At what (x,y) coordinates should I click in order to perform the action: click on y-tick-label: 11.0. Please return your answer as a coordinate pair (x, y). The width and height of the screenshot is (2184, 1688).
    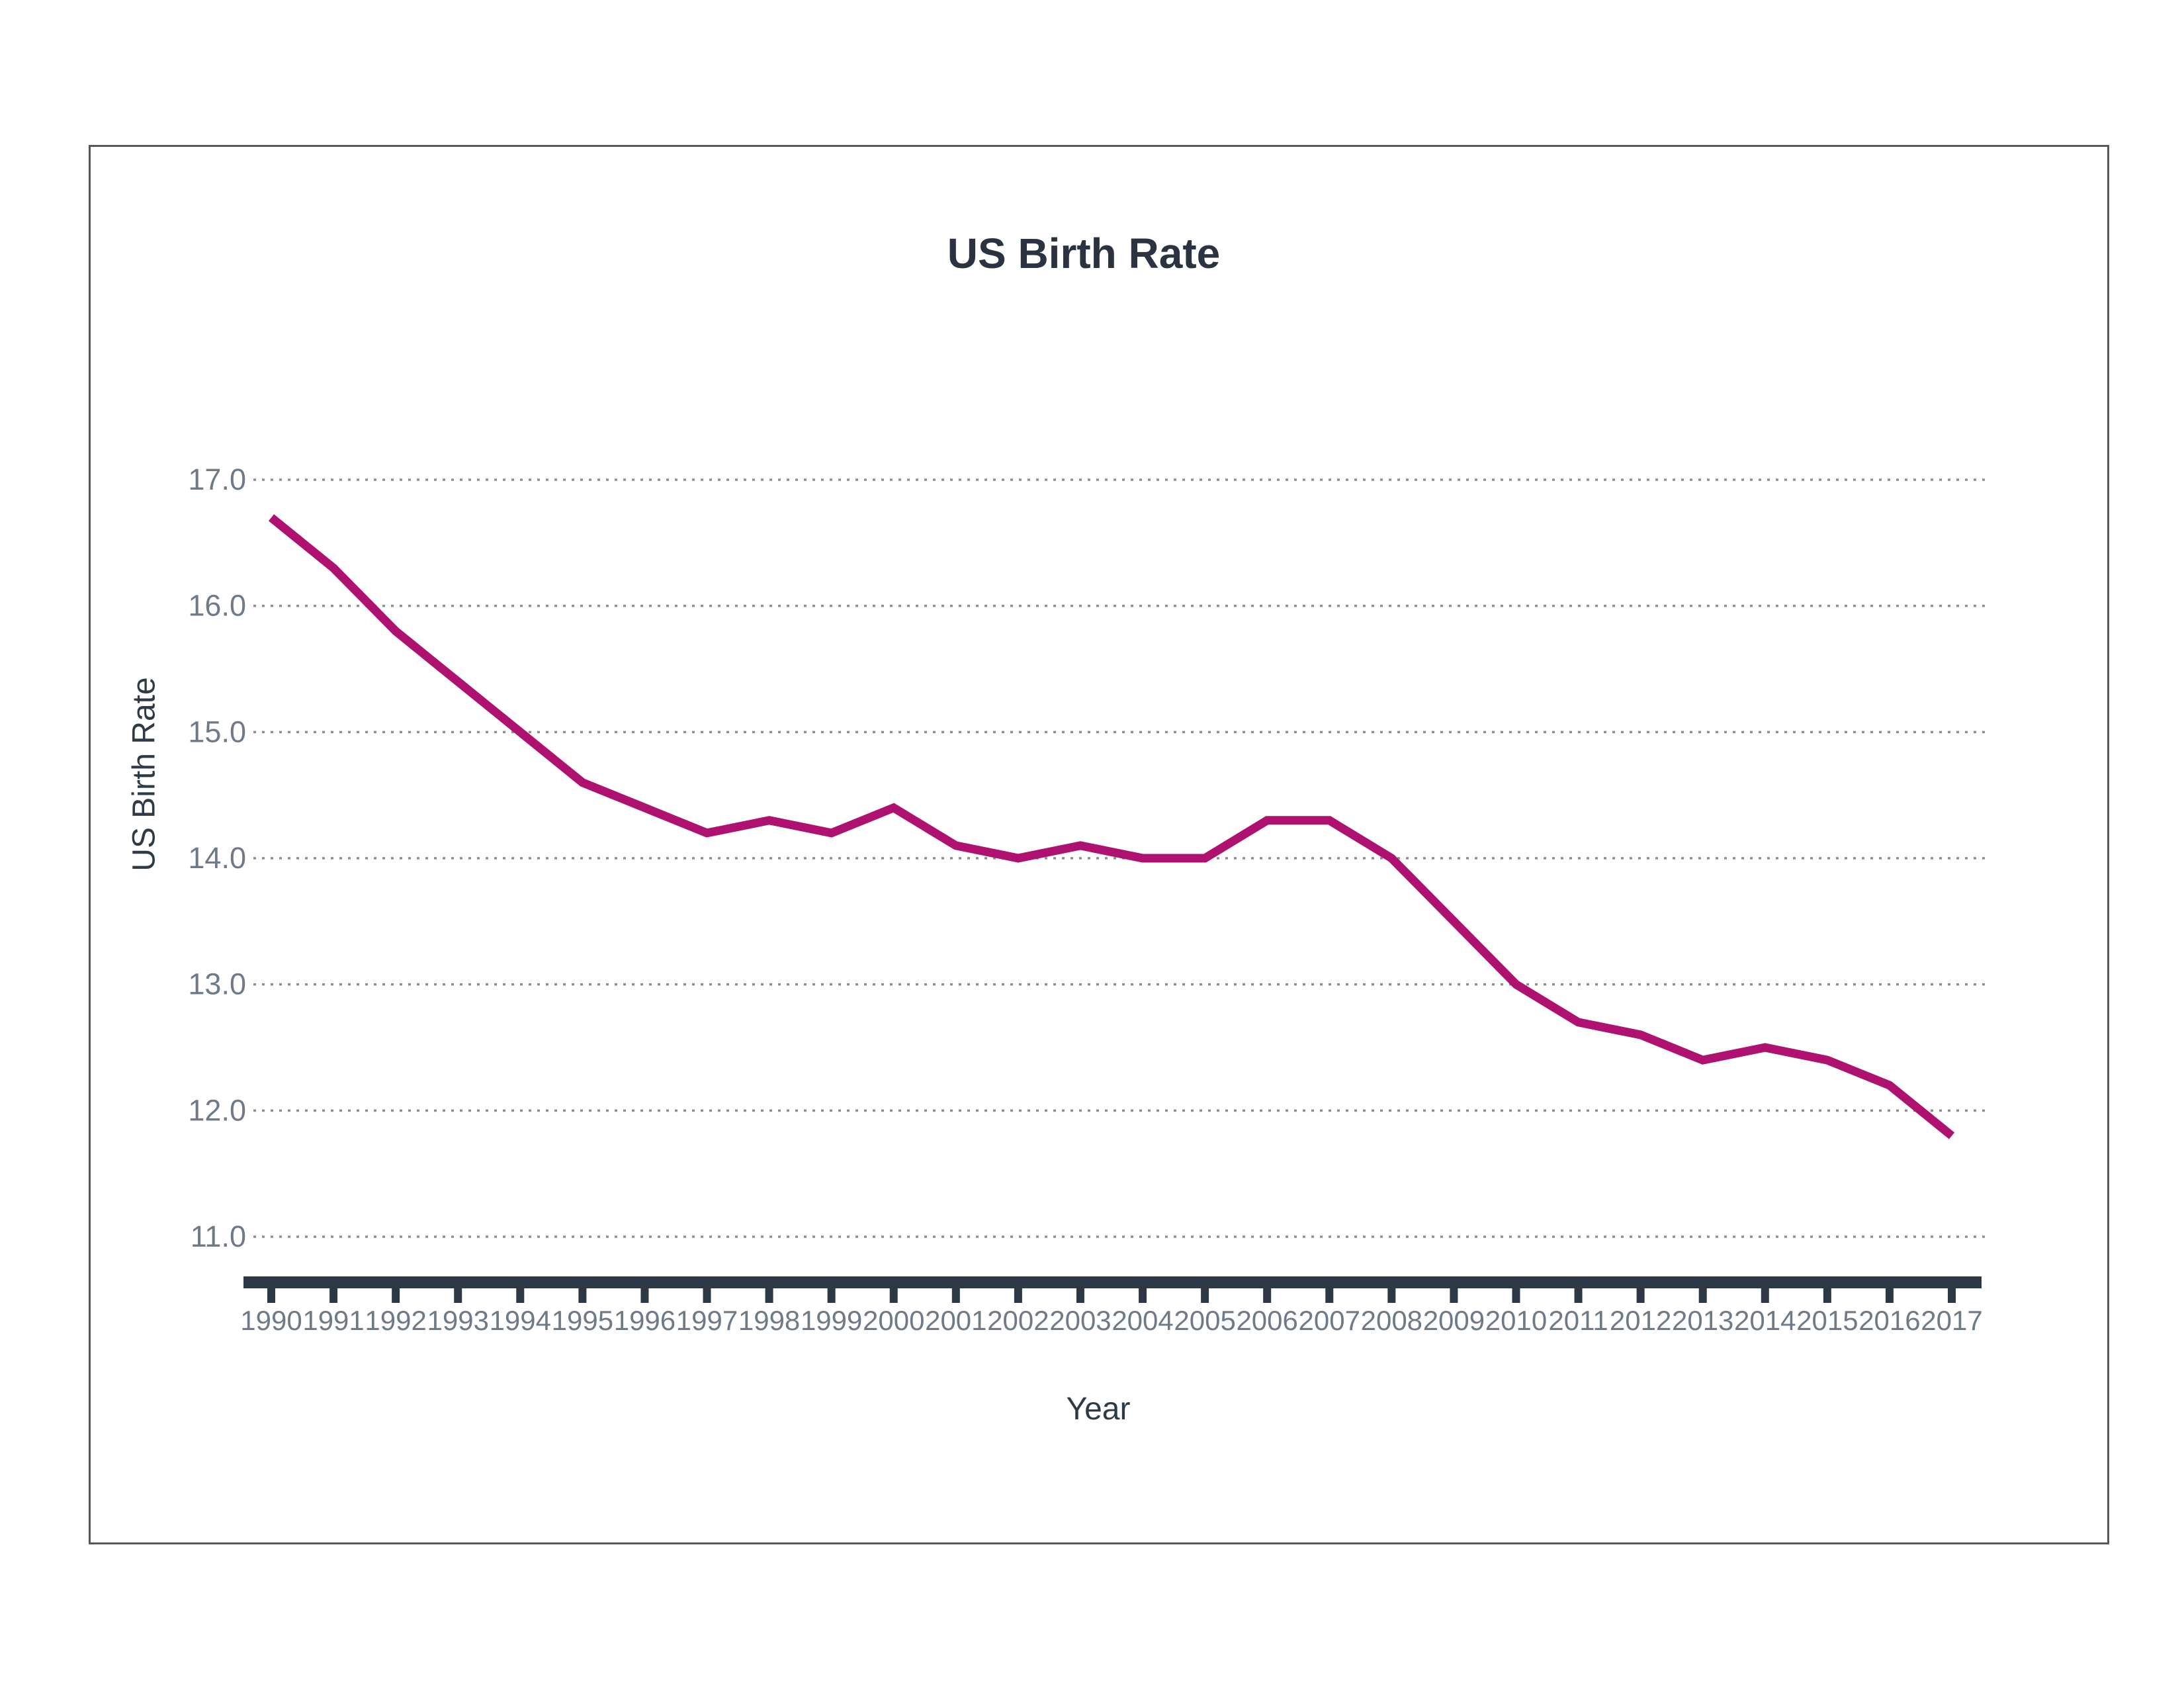
    Looking at the image, I should click on (218, 1236).